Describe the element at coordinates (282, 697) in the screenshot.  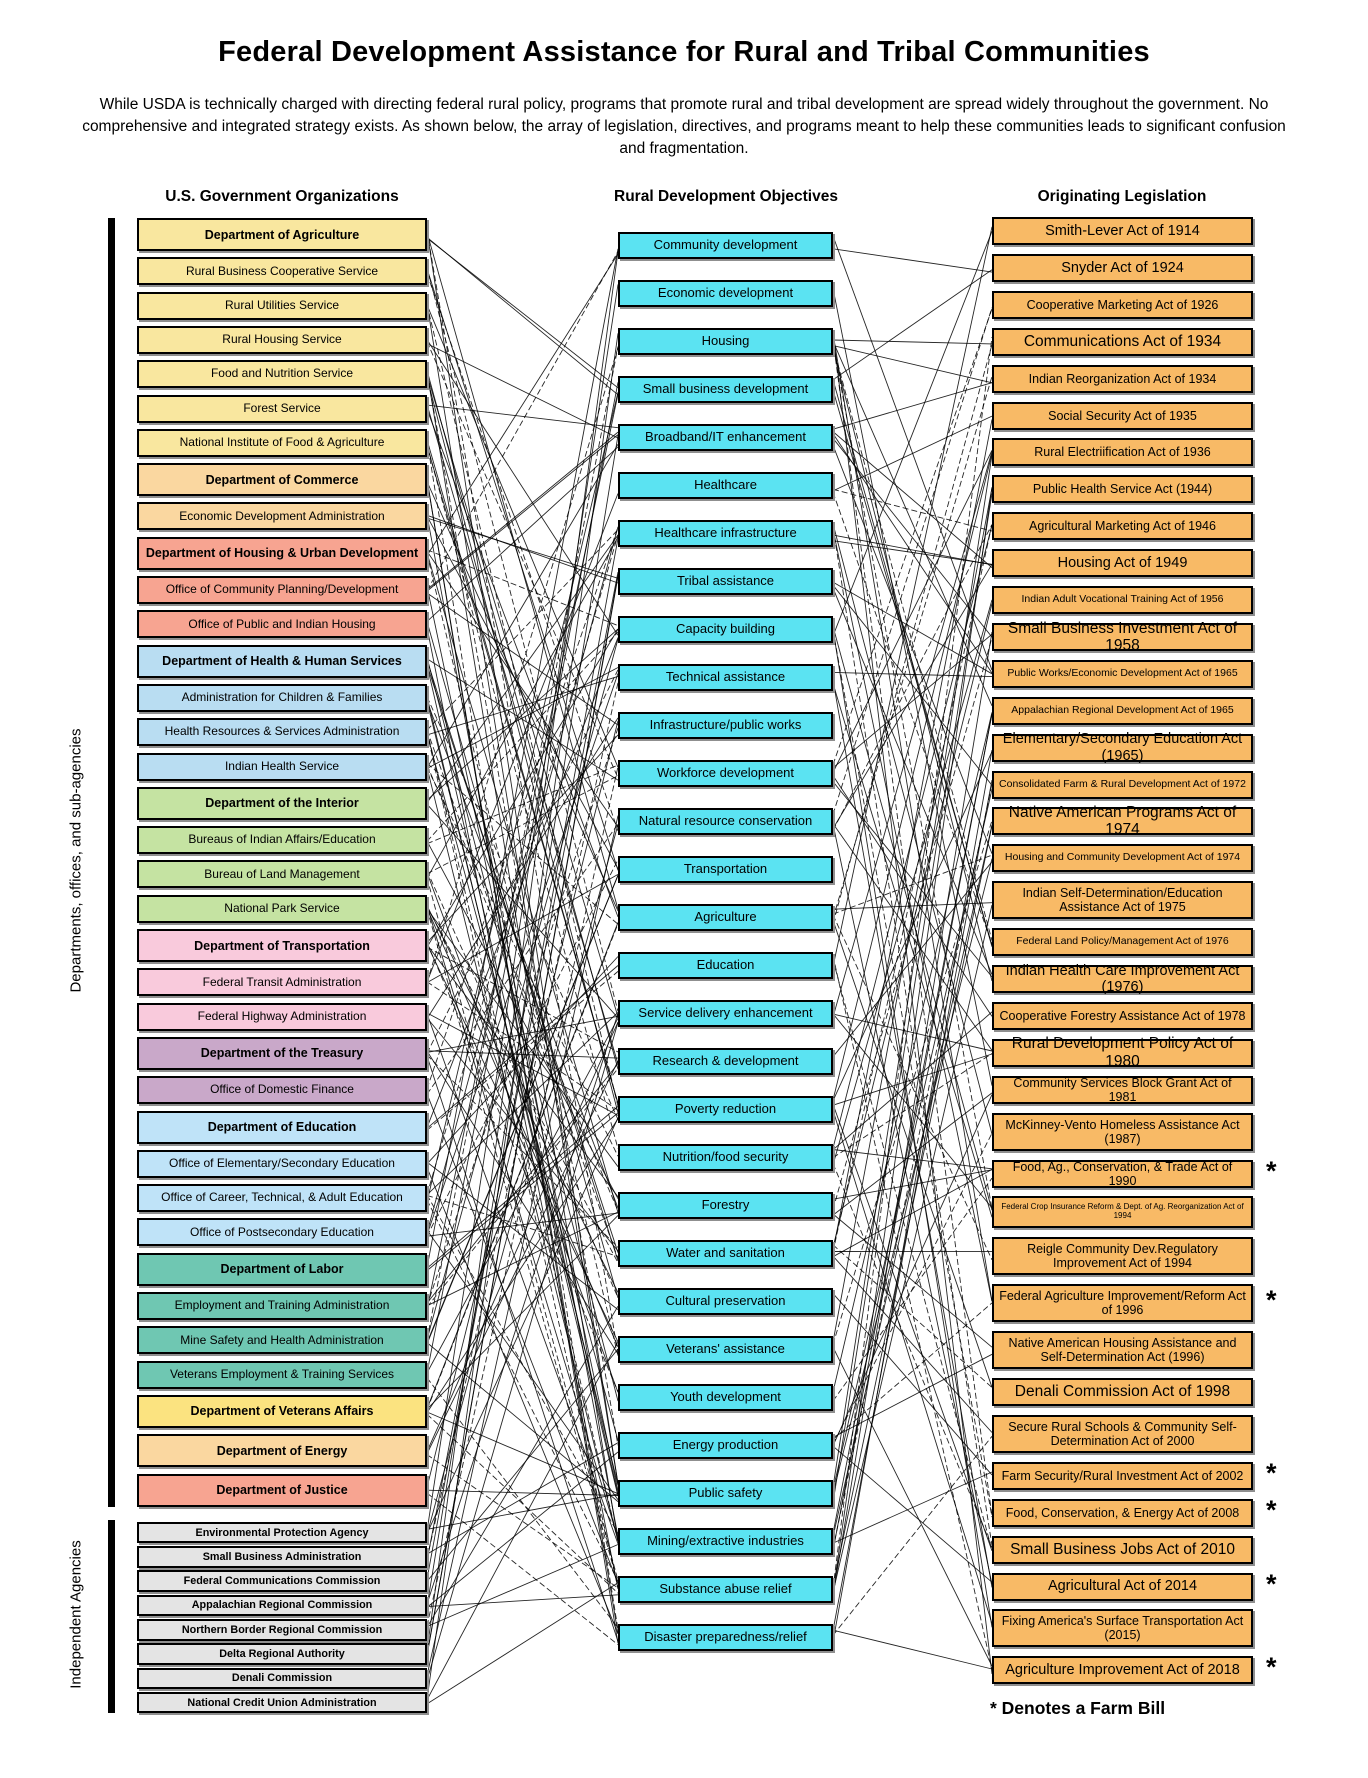
I see `org-box-sub: Administration for Children & Families` at that location.